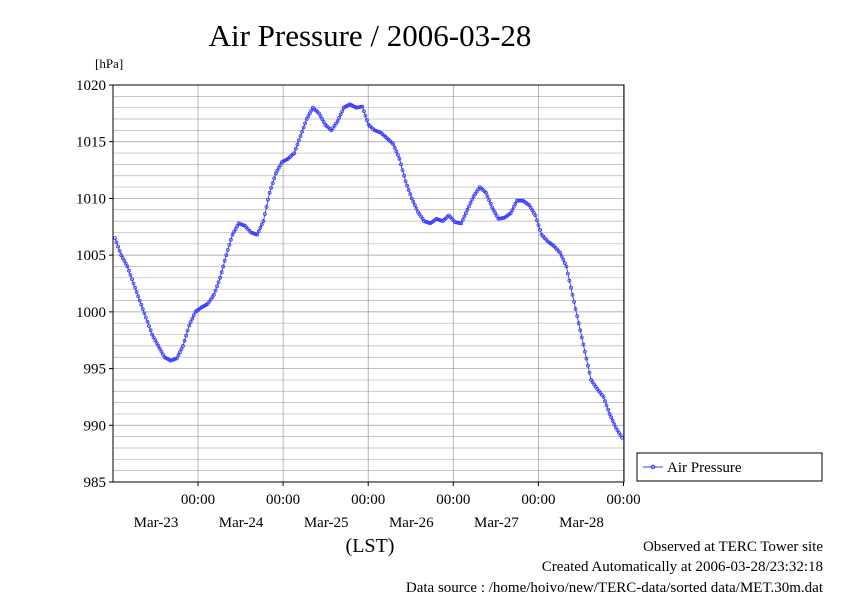 Image resolution: width=842 pixels, height=595 pixels. What do you see at coordinates (91, 143) in the screenshot?
I see `y-tick-label: 1015` at bounding box center [91, 143].